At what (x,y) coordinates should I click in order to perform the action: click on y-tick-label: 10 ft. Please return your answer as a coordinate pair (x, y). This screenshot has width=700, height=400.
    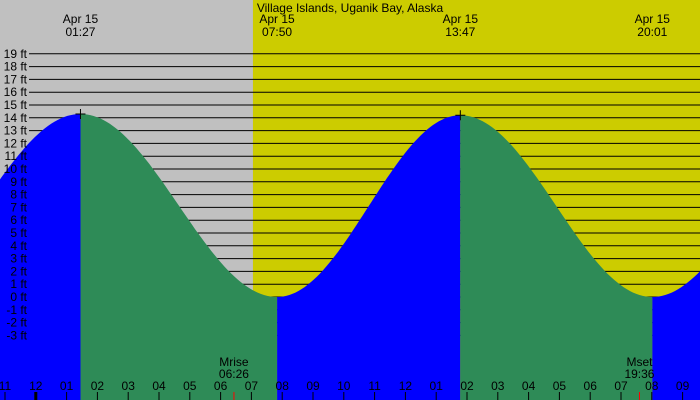
    Looking at the image, I should click on (16, 169).